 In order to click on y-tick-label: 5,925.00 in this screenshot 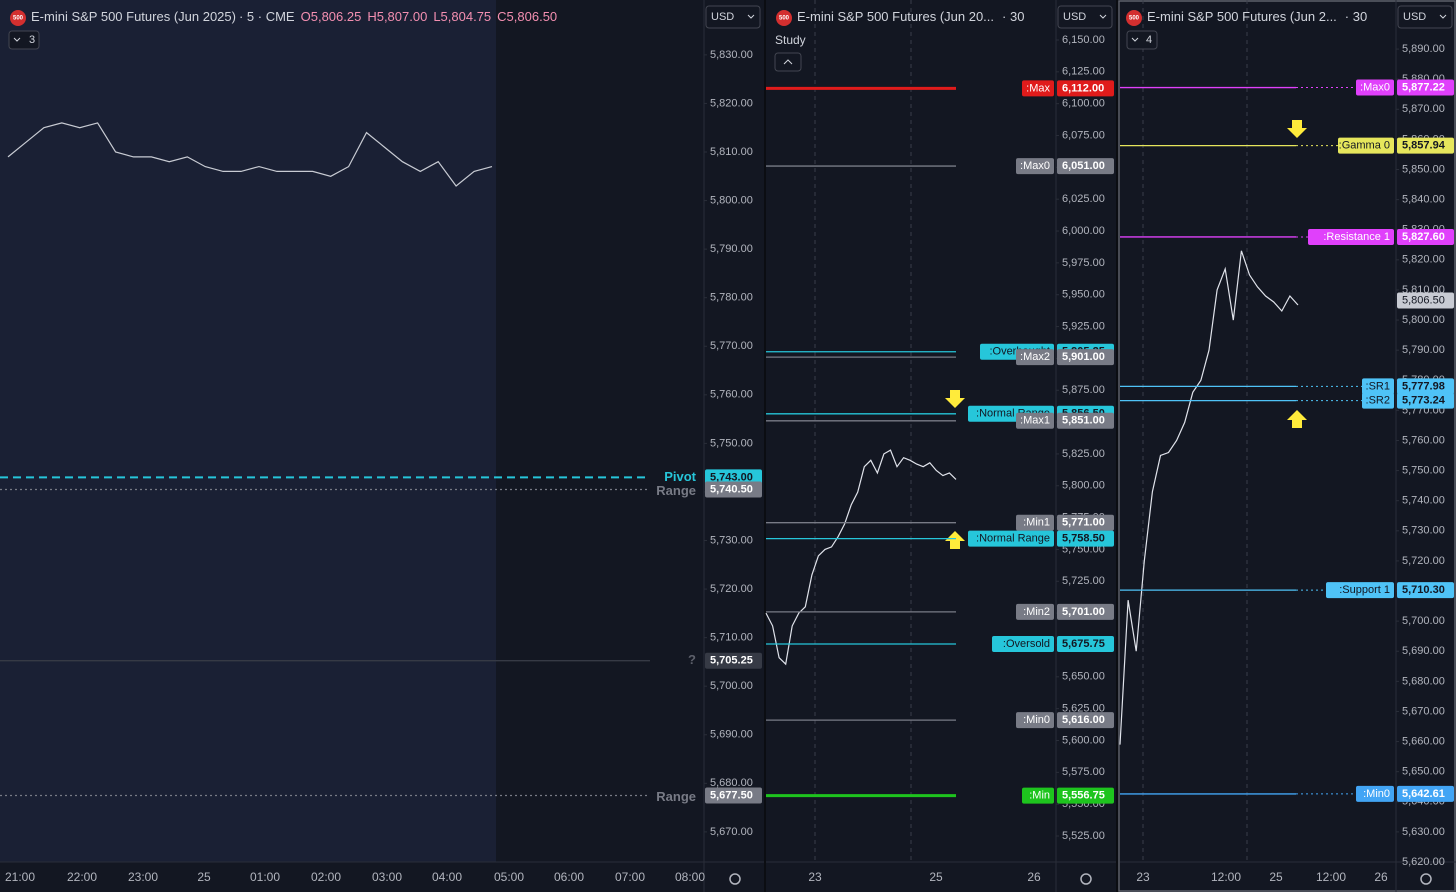, I will do `click(1083, 326)`.